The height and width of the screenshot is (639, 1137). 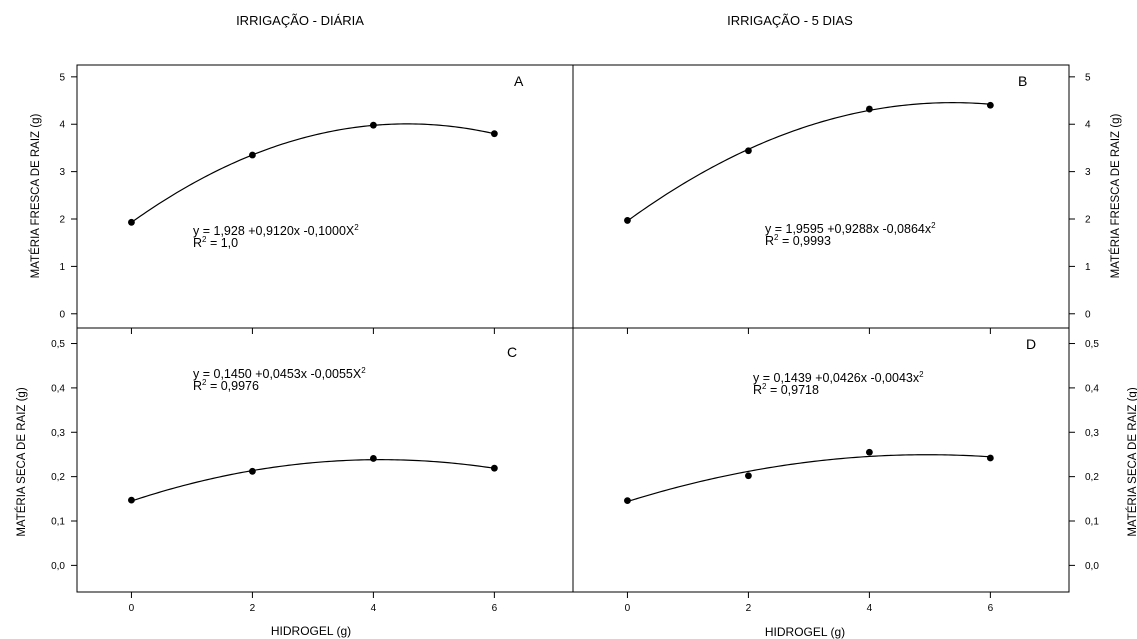 What do you see at coordinates (276, 230) in the screenshot?
I see `regression-equation: y = 1,928 +0,9120x -0,1000X2` at bounding box center [276, 230].